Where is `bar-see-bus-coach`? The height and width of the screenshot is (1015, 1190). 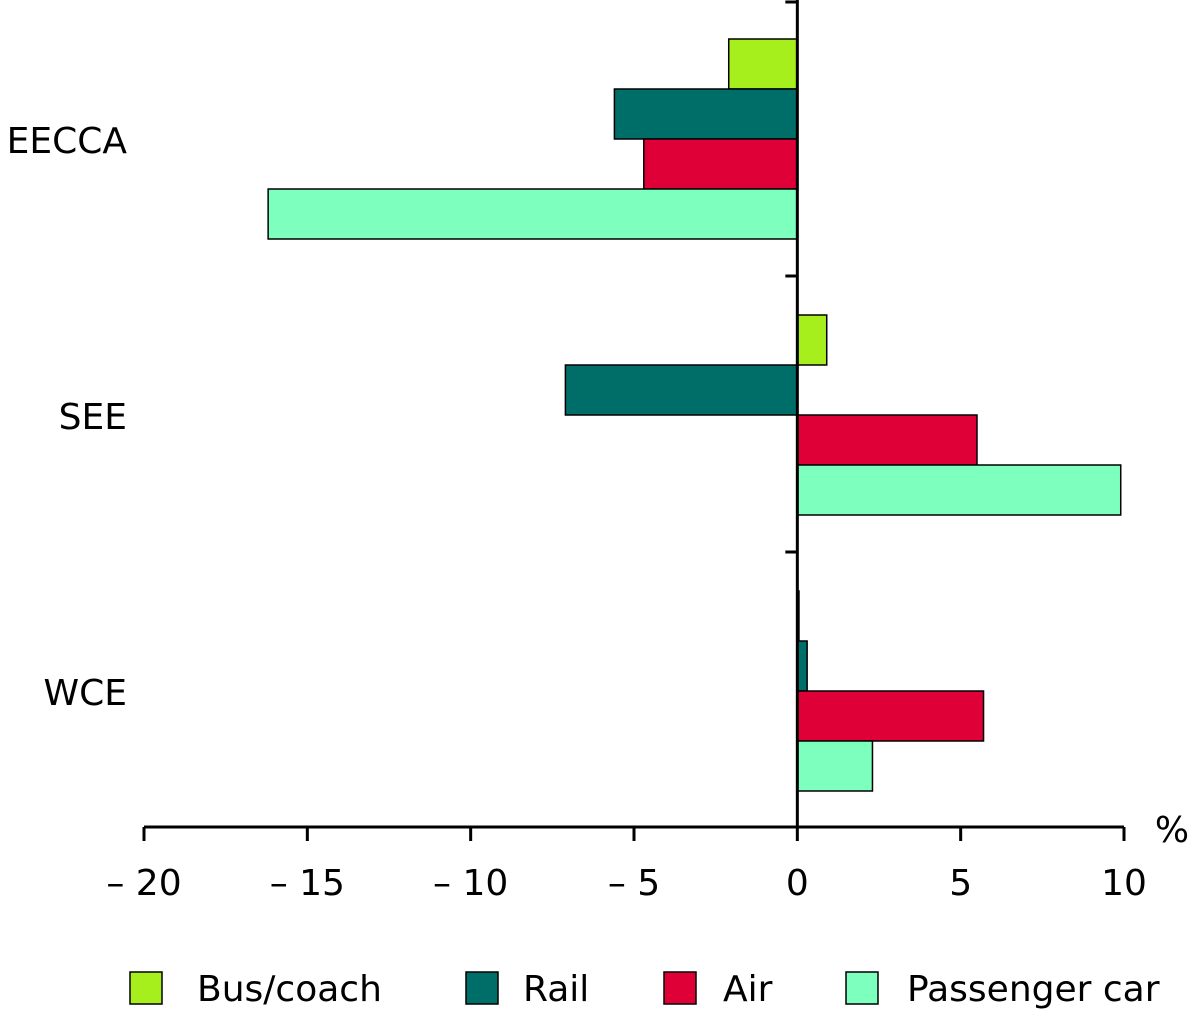 bar-see-bus-coach is located at coordinates (812, 340).